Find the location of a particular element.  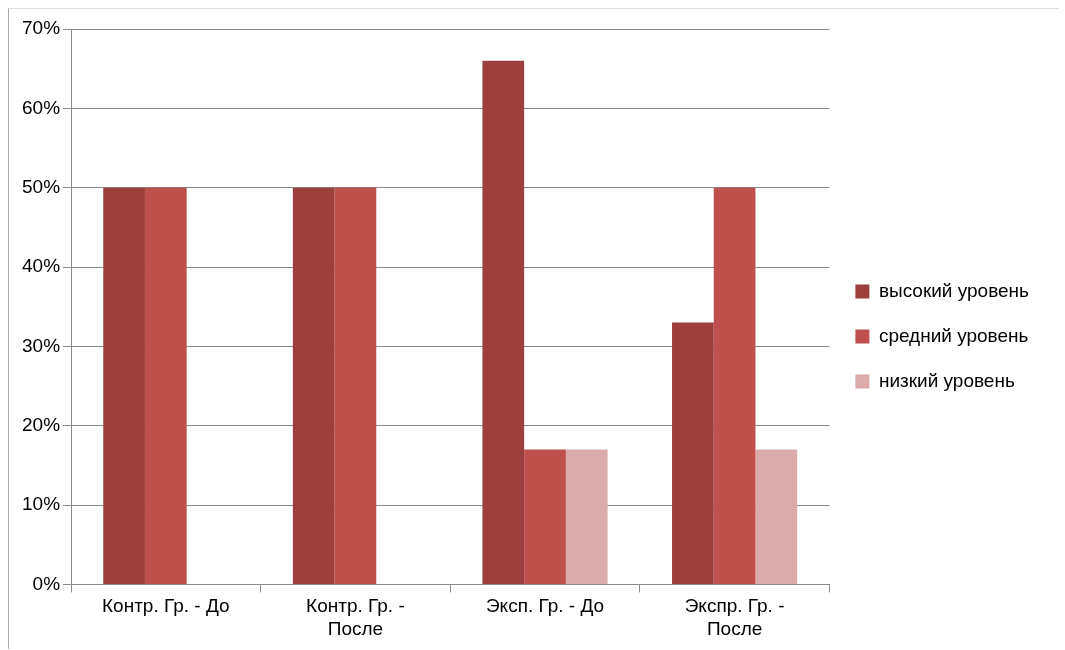

y-tick-label: 40% is located at coordinates (41, 266).